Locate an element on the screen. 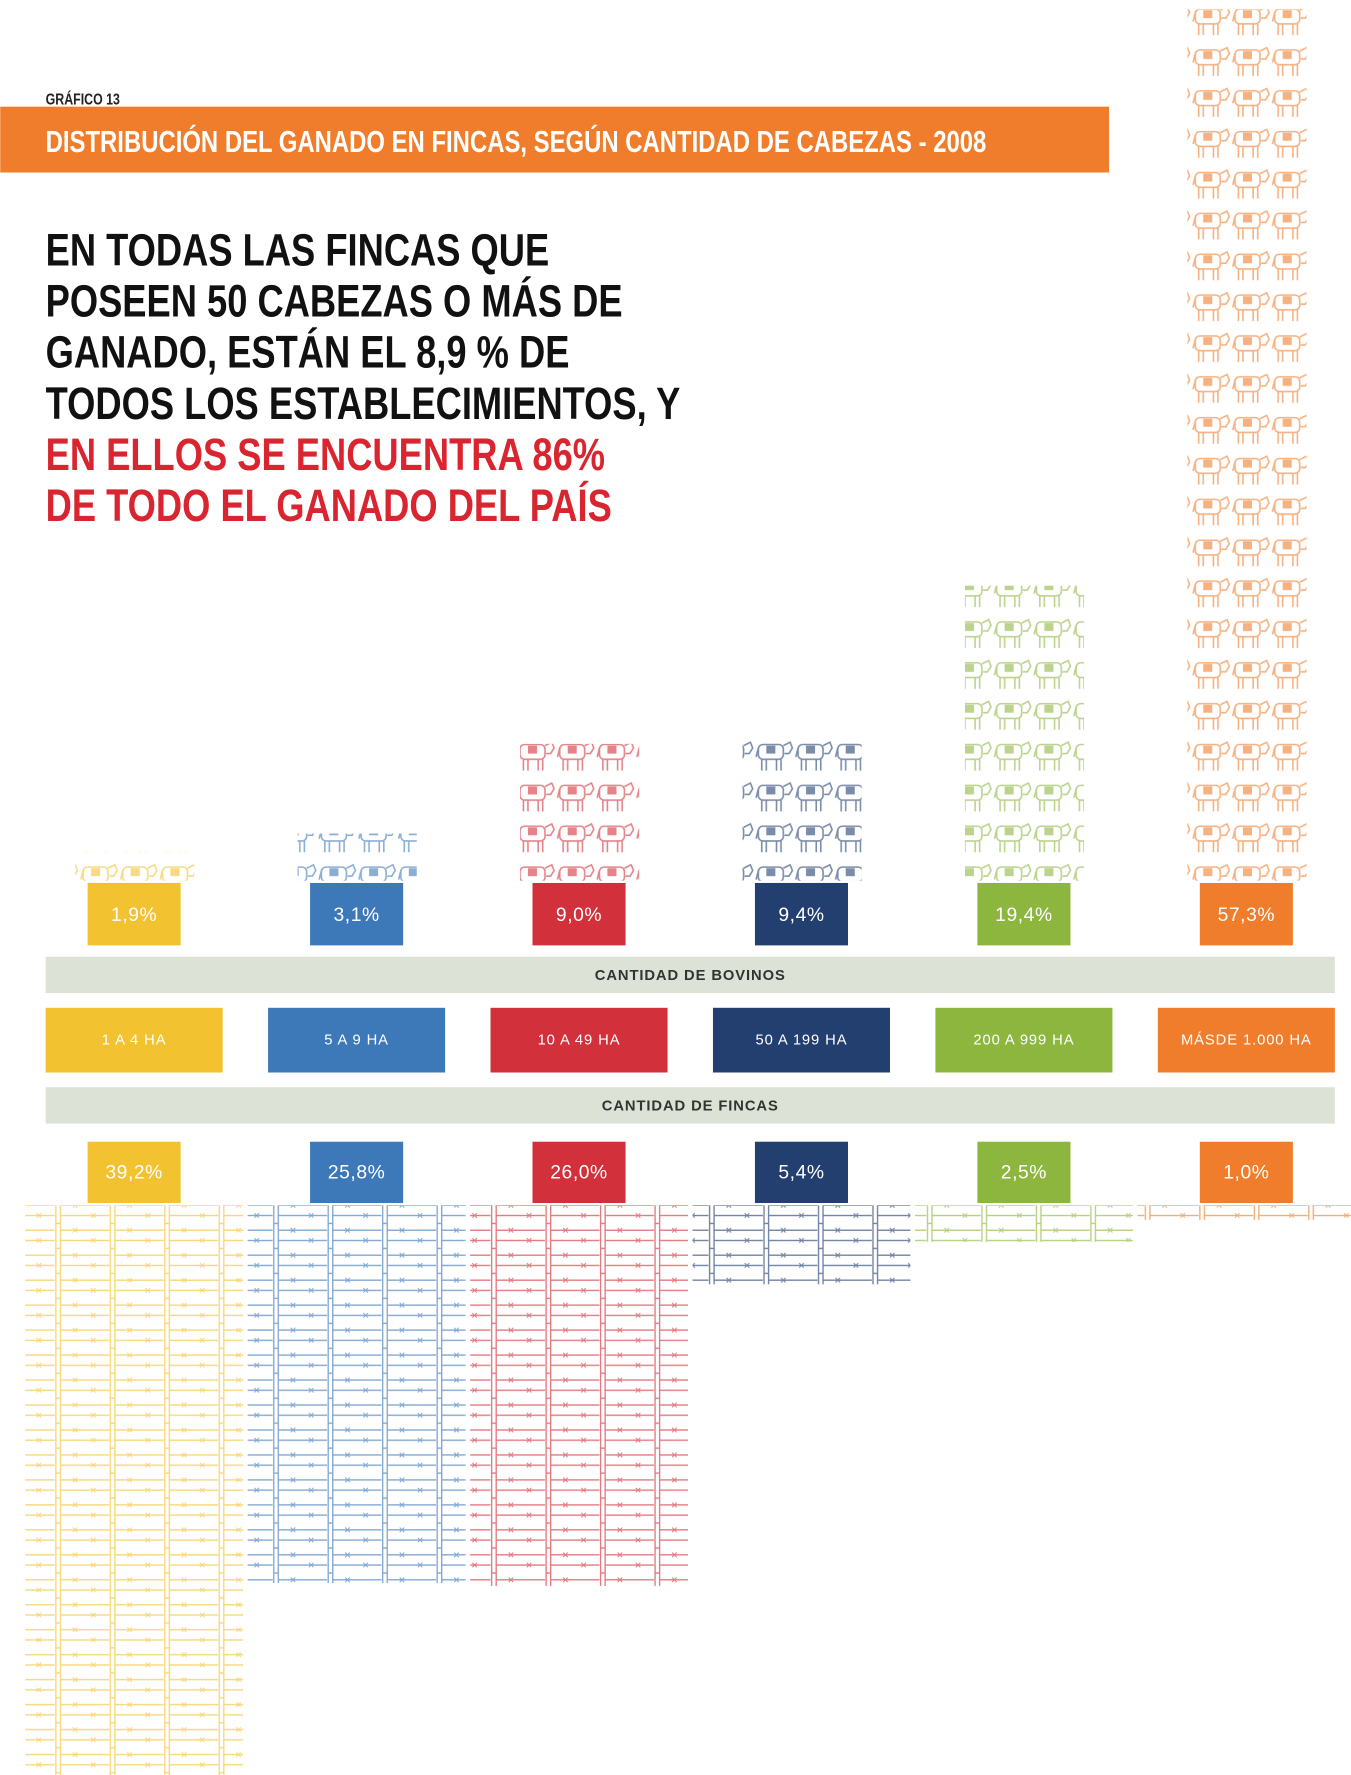 This screenshot has height=1775, width=1351. value-label: 19,4% is located at coordinates (1024, 915).